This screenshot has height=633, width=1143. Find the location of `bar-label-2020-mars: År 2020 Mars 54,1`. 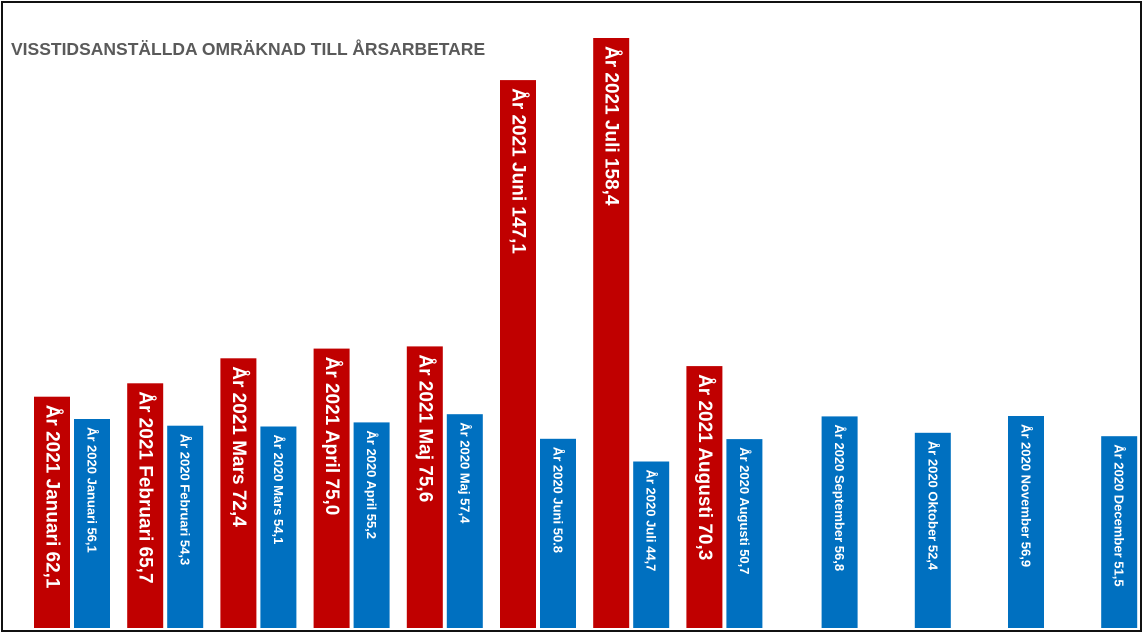

bar-label-2020-mars: År 2020 Mars 54,1 is located at coordinates (278, 490).